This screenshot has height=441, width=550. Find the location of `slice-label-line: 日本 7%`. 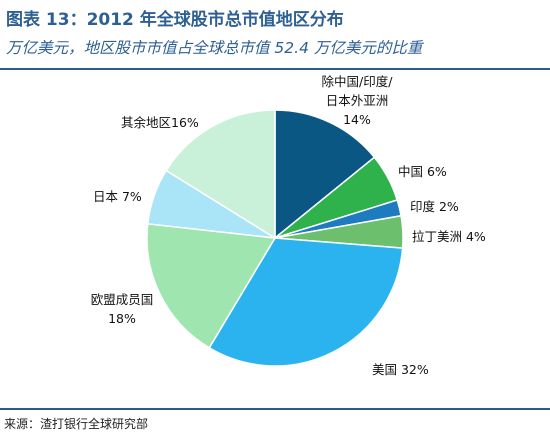

slice-label-line: 日本 7% is located at coordinates (117, 196).